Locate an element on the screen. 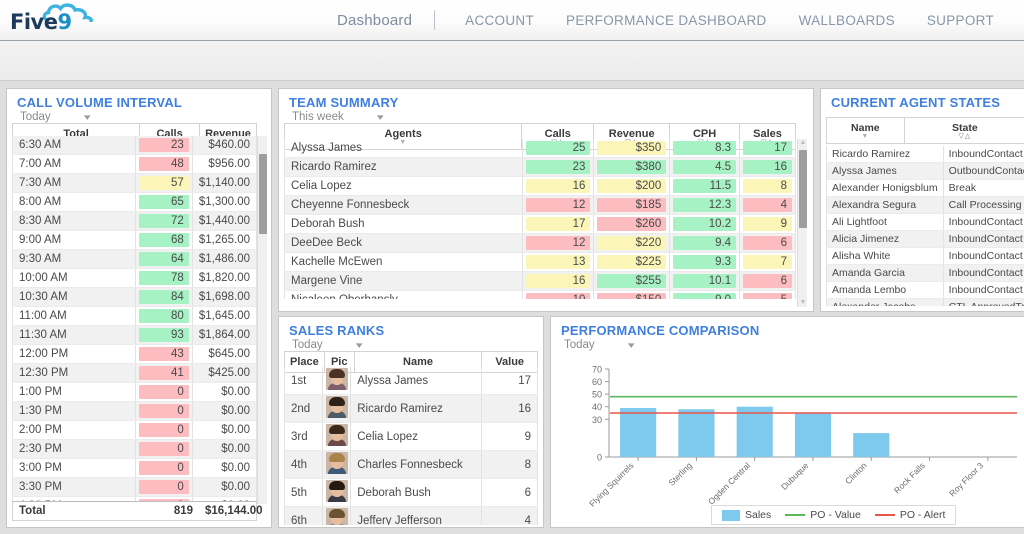  table-row: 1:00 PM 0 $0.00 is located at coordinates (134, 392).